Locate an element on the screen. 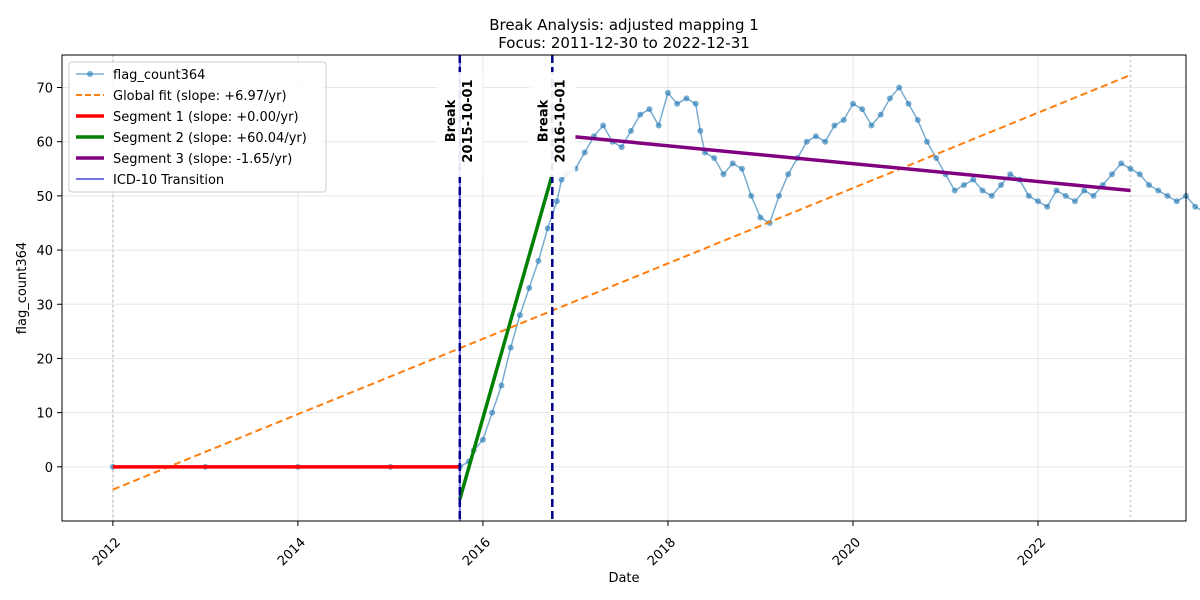 Image resolution: width=1200 pixels, height=600 pixels. x-tick-label: 2020 is located at coordinates (847, 552).